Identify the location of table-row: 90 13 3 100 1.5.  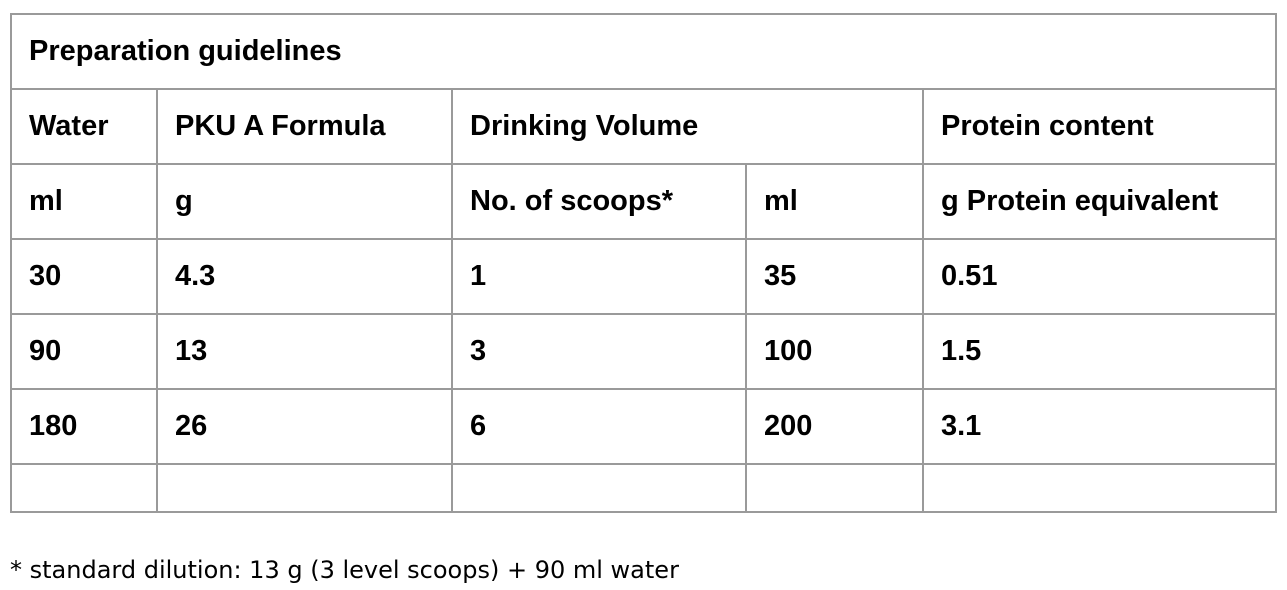
(643, 351).